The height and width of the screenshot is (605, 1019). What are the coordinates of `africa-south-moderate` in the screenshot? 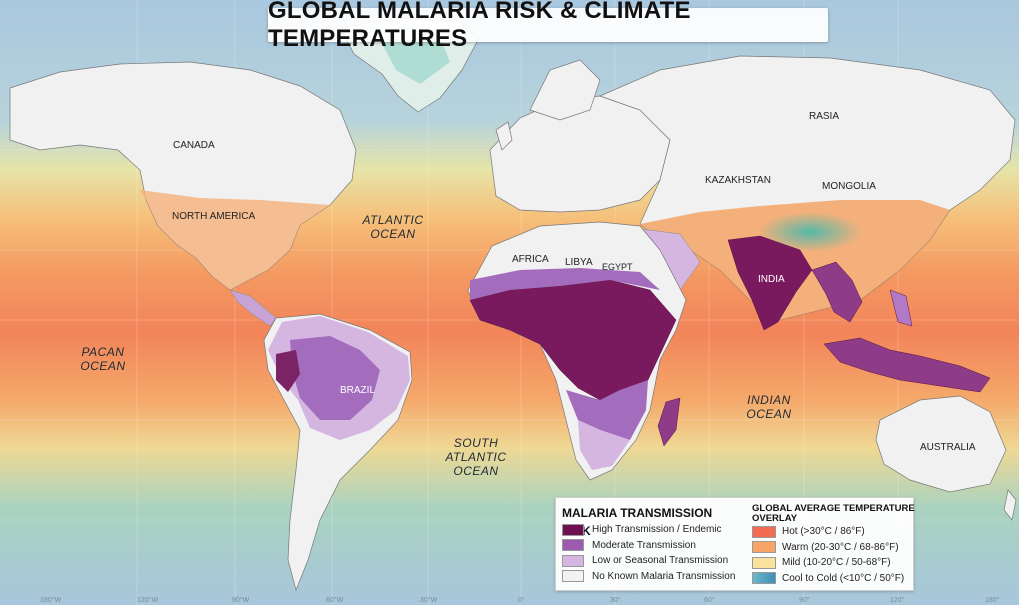 It's located at (607, 410).